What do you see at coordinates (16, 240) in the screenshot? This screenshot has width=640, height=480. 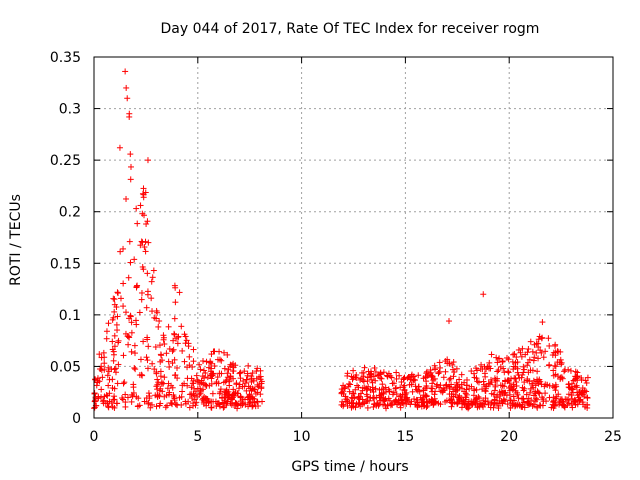 I see `y-axis-label: ROTI / TECUs` at bounding box center [16, 240].